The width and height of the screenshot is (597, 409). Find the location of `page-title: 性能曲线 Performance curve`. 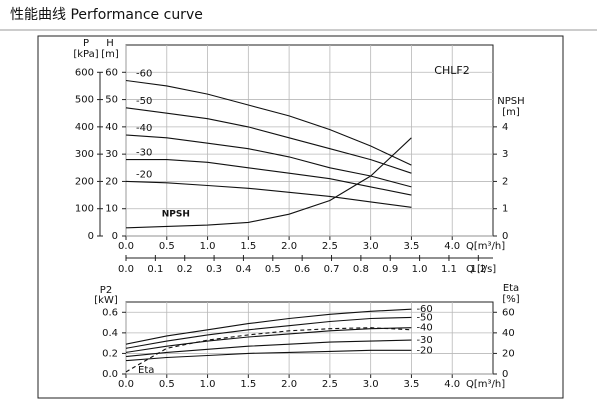

page-title: 性能曲线 Performance curve is located at coordinates (106, 15).